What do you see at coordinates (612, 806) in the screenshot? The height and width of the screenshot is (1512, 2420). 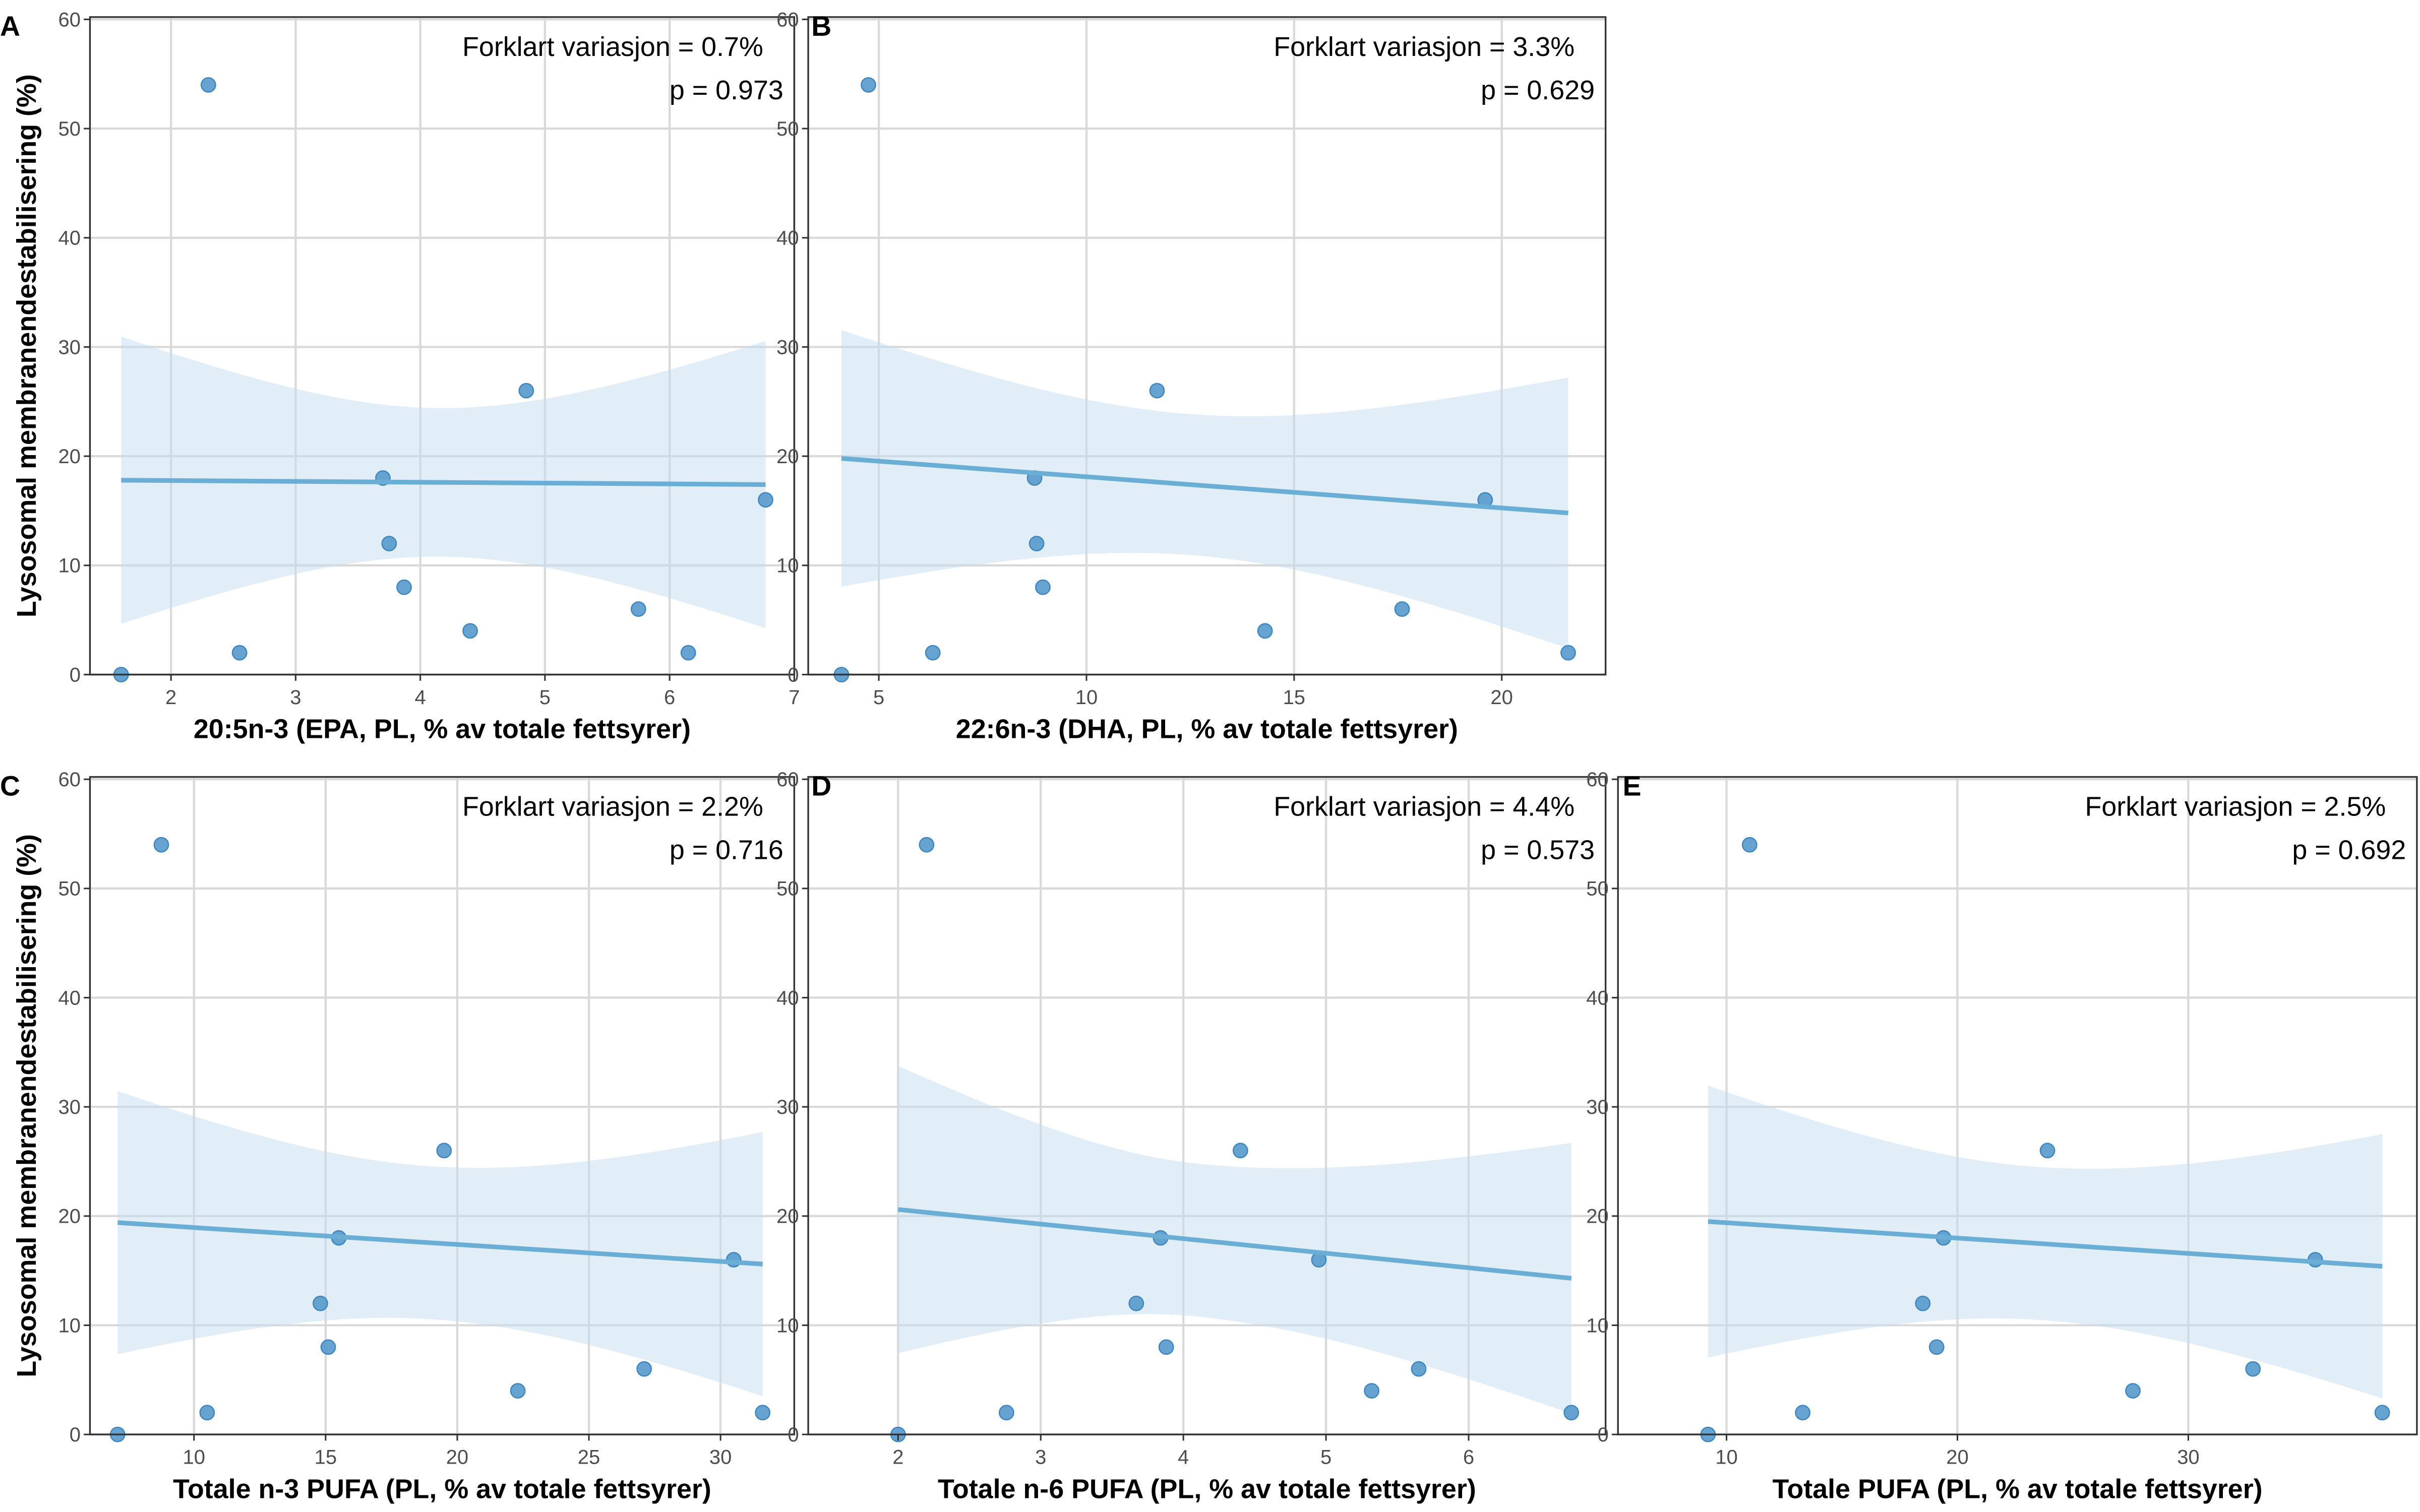 I see `variance-explained-annotation: Forklart variasjon = 2.2%` at bounding box center [612, 806].